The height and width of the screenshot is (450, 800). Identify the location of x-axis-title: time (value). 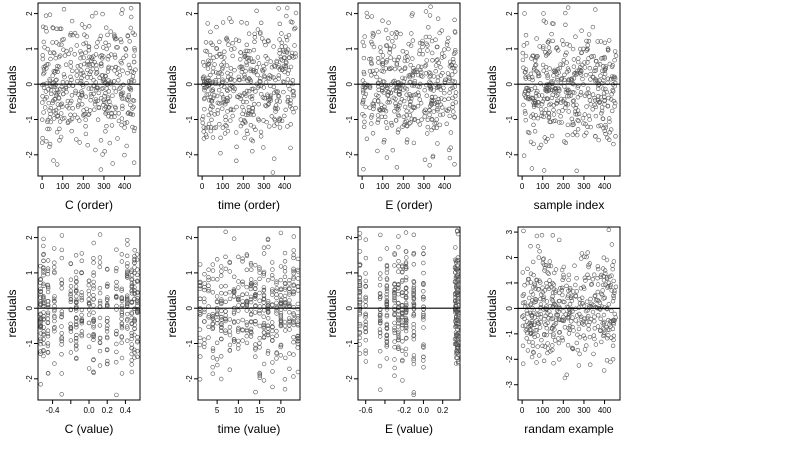
(249, 429).